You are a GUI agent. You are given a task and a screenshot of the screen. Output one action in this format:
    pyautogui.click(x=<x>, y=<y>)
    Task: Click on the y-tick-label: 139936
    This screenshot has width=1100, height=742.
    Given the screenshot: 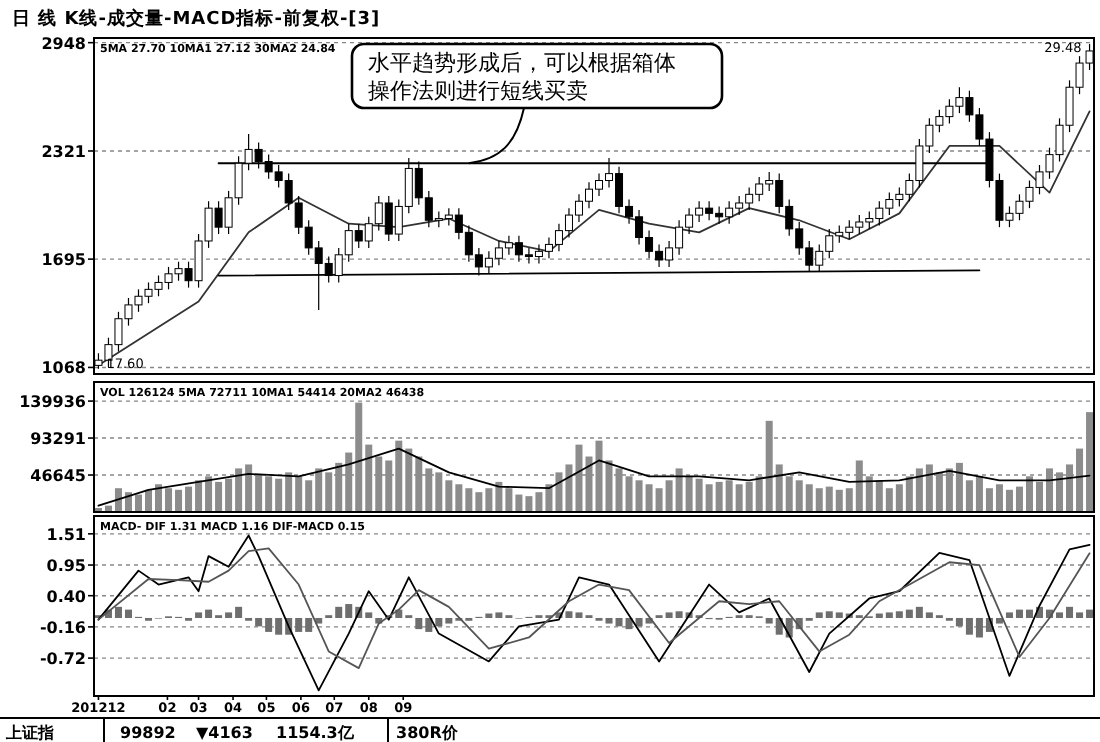 What is the action you would take?
    pyautogui.click(x=53, y=402)
    